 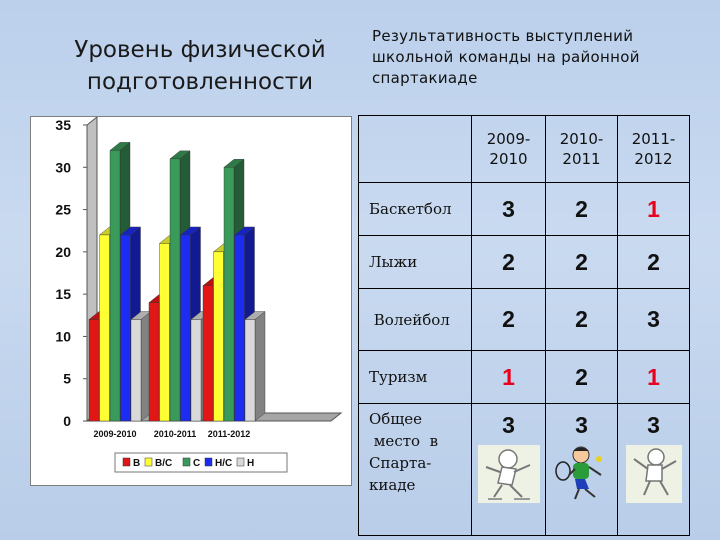 What do you see at coordinates (508, 139) in the screenshot?
I see `year-header-line: 2009-` at bounding box center [508, 139].